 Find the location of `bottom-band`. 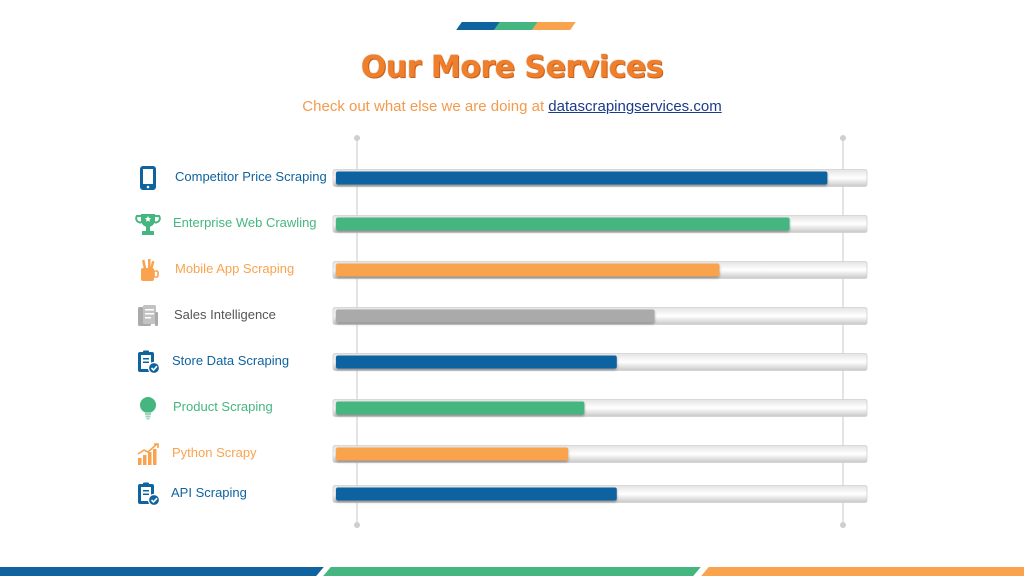

bottom-band is located at coordinates (512, 571).